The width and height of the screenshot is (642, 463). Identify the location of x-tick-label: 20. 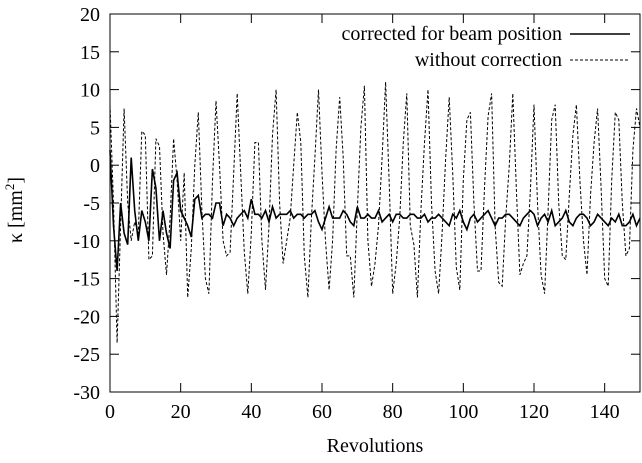
(181, 412).